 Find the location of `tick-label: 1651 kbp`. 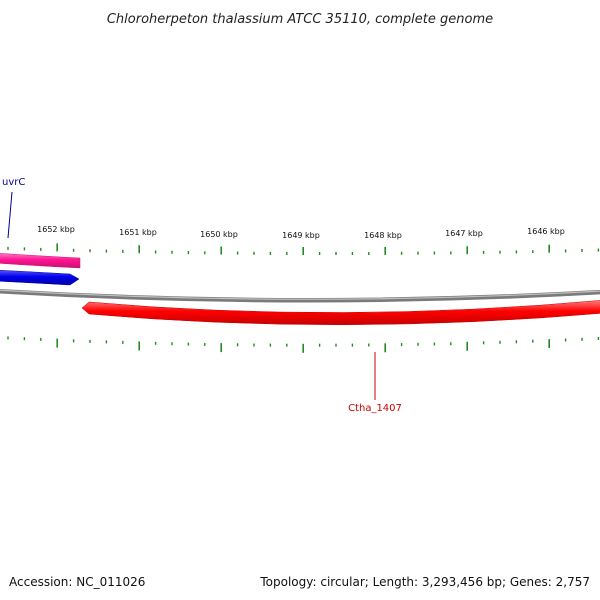

tick-label: 1651 kbp is located at coordinates (138, 232).